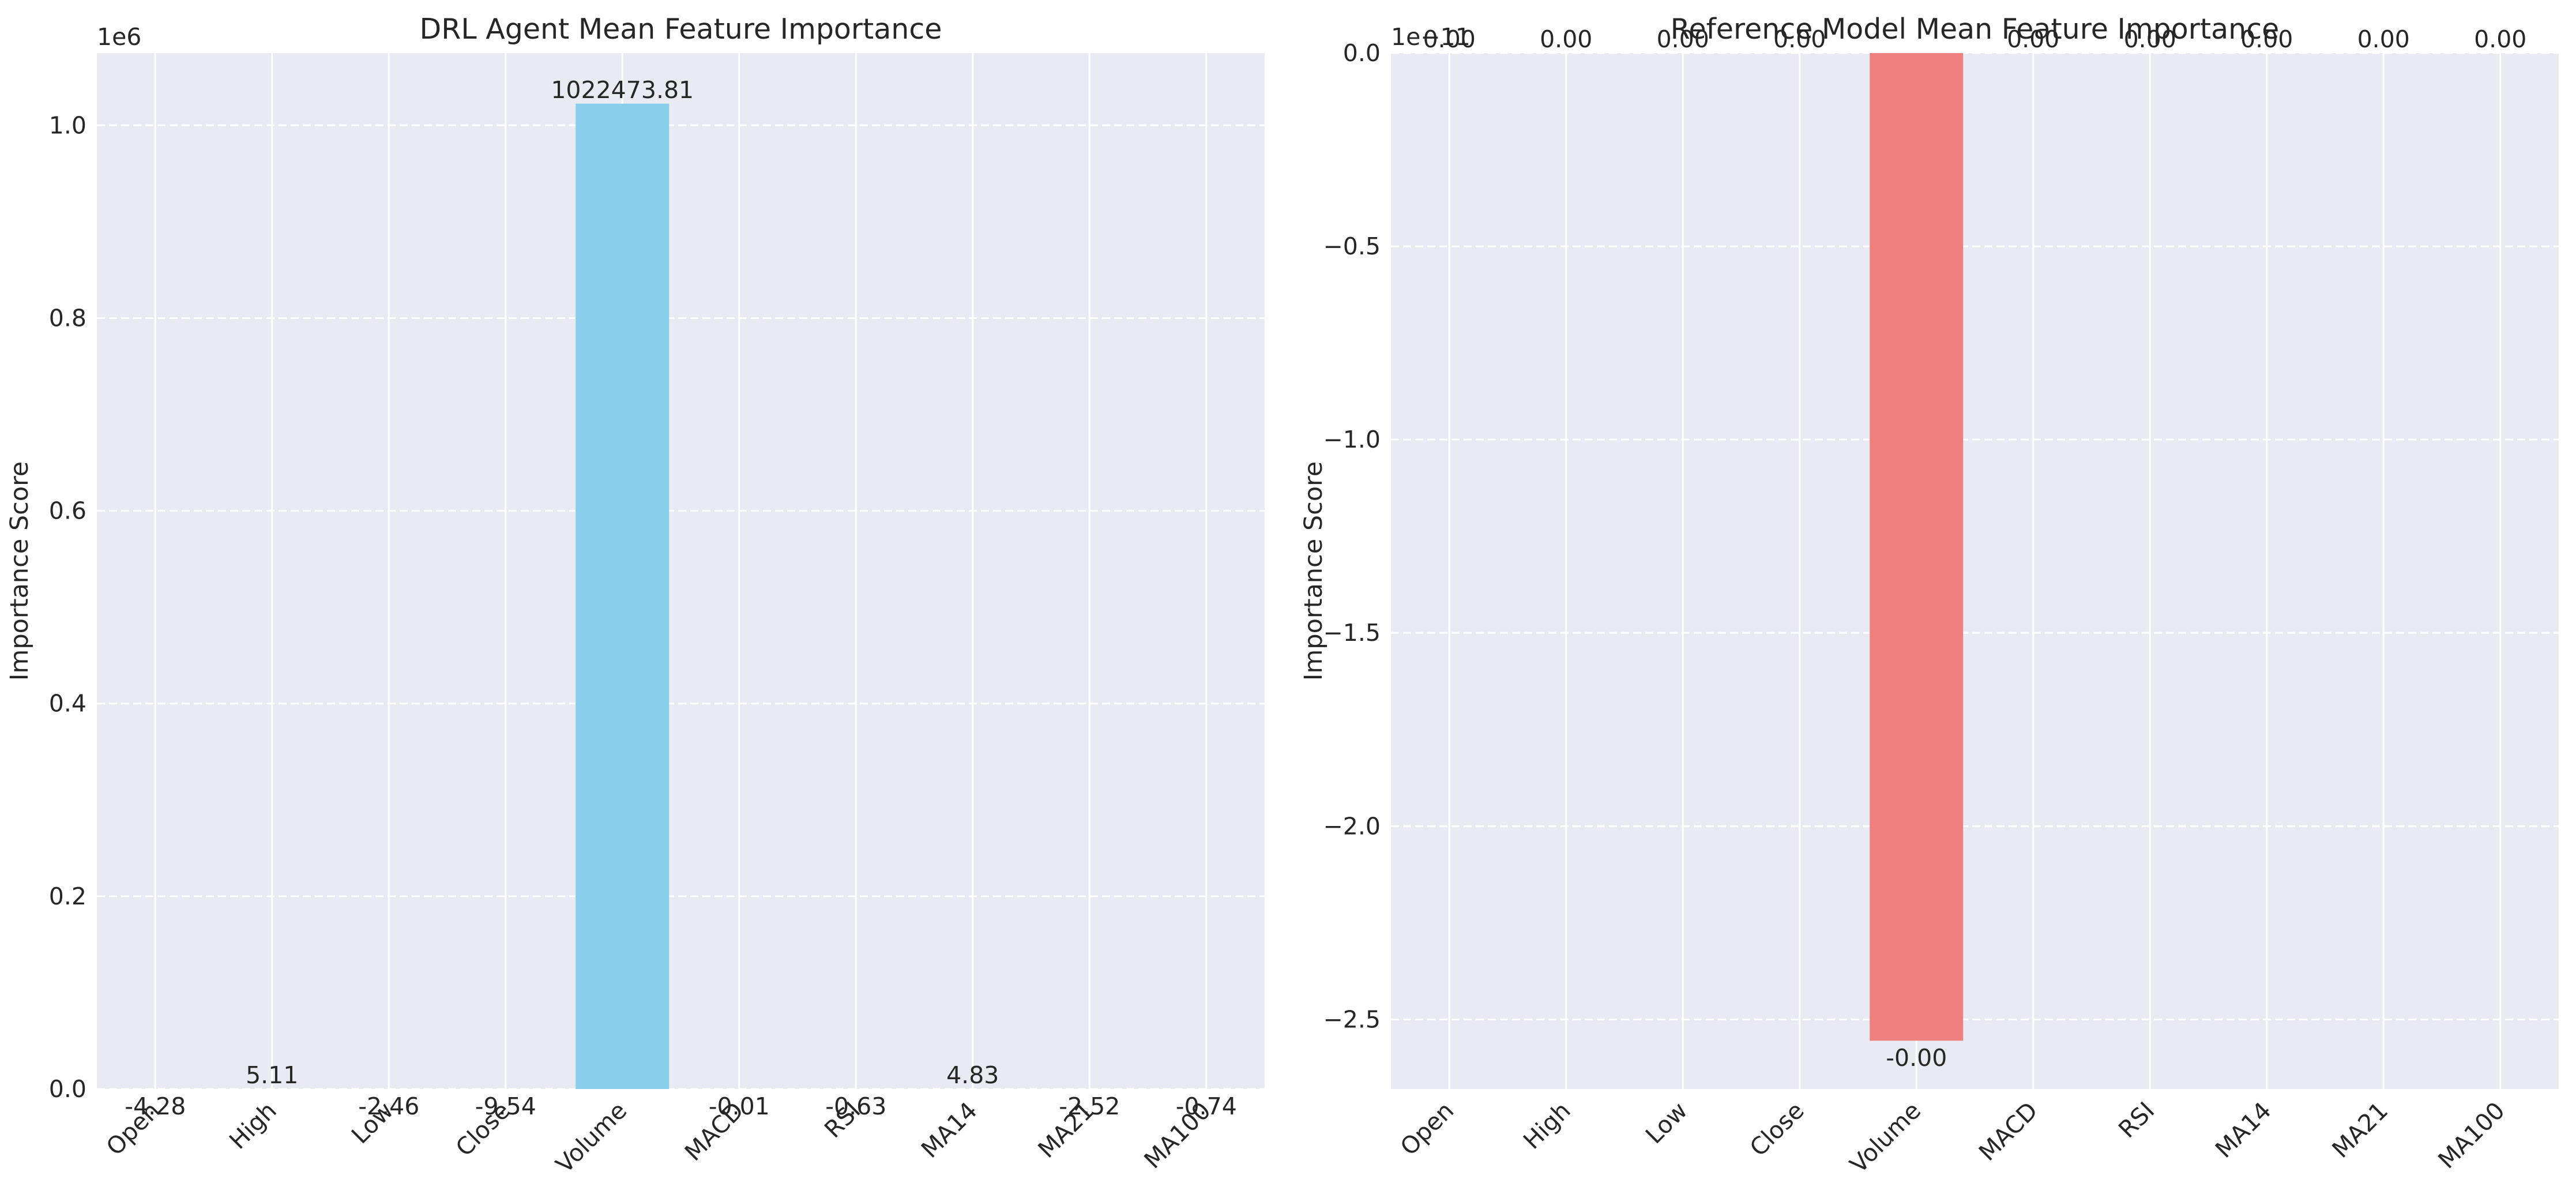 The image size is (2576, 1194). I want to click on drl-y-tick-label: 1.0, so click(68, 125).